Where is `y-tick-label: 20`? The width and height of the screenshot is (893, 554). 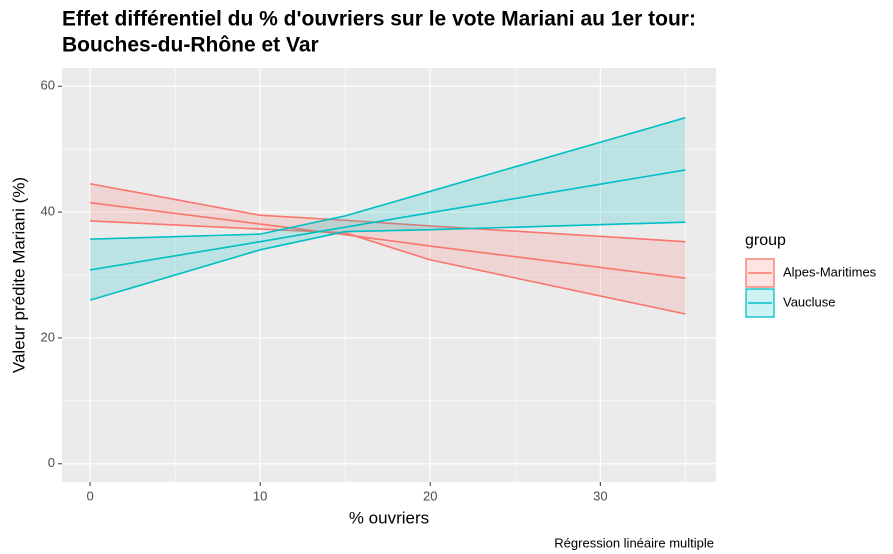
y-tick-label: 20 is located at coordinates (48, 336).